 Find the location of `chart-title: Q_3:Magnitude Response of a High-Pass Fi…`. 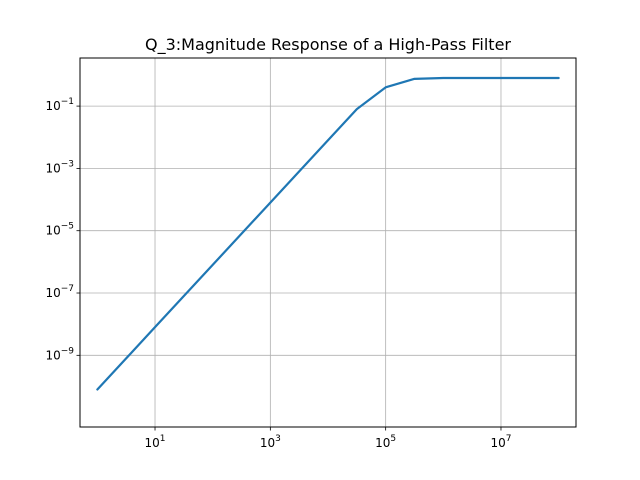

chart-title: Q_3:Magnitude Response of a High-Pass Fi… is located at coordinates (328, 45).